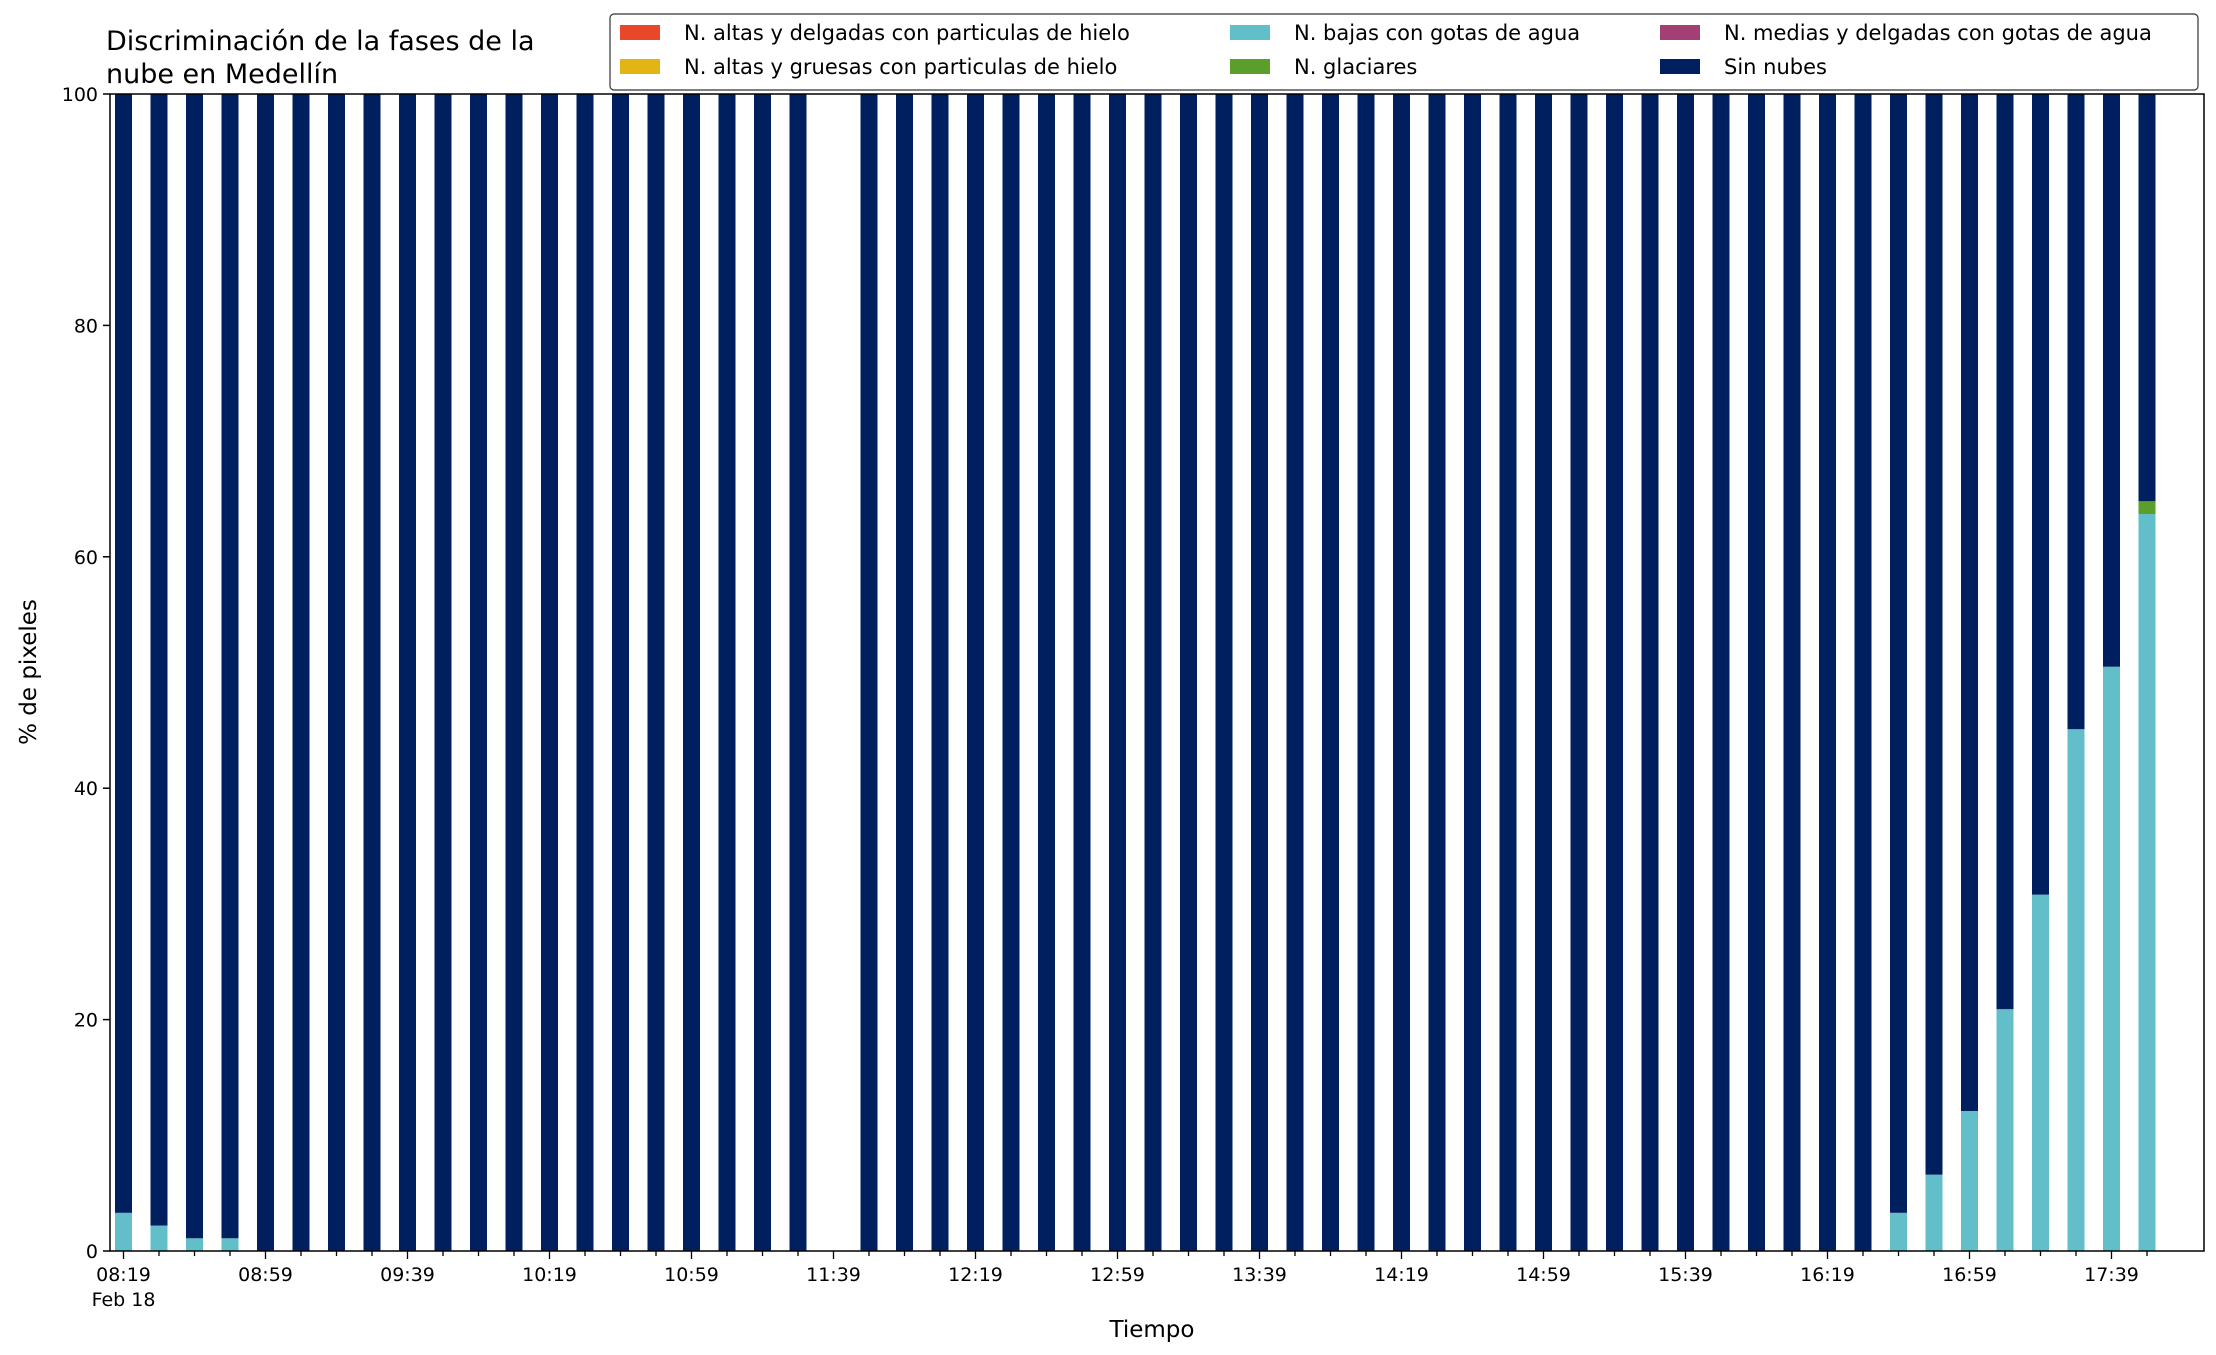 The height and width of the screenshot is (1355, 2216). I want to click on x-tick-label-12:19: 12:19, so click(975, 1275).